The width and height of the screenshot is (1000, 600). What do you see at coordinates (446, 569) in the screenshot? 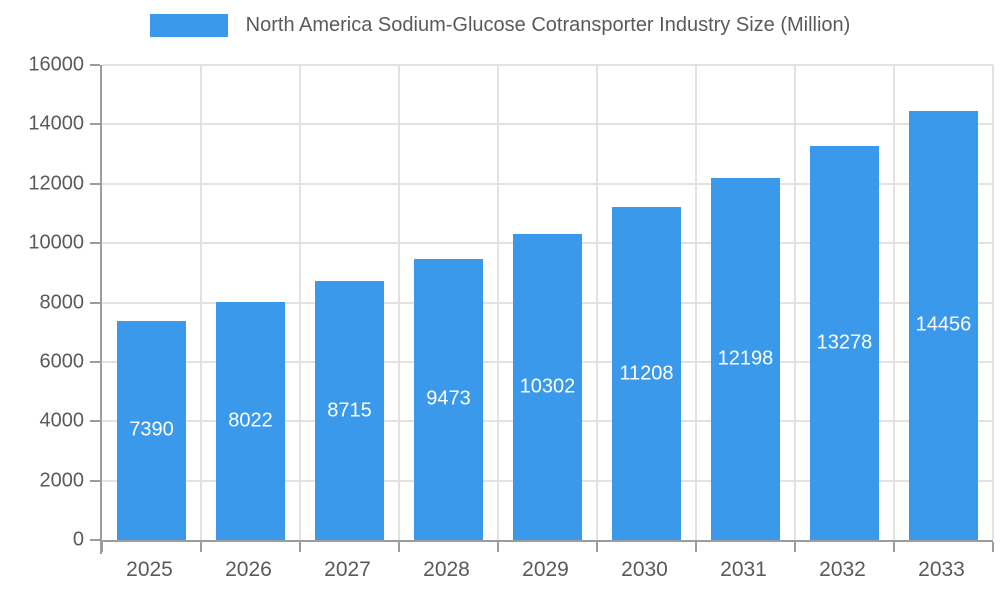
I see `x-axis-label: 2028` at bounding box center [446, 569].